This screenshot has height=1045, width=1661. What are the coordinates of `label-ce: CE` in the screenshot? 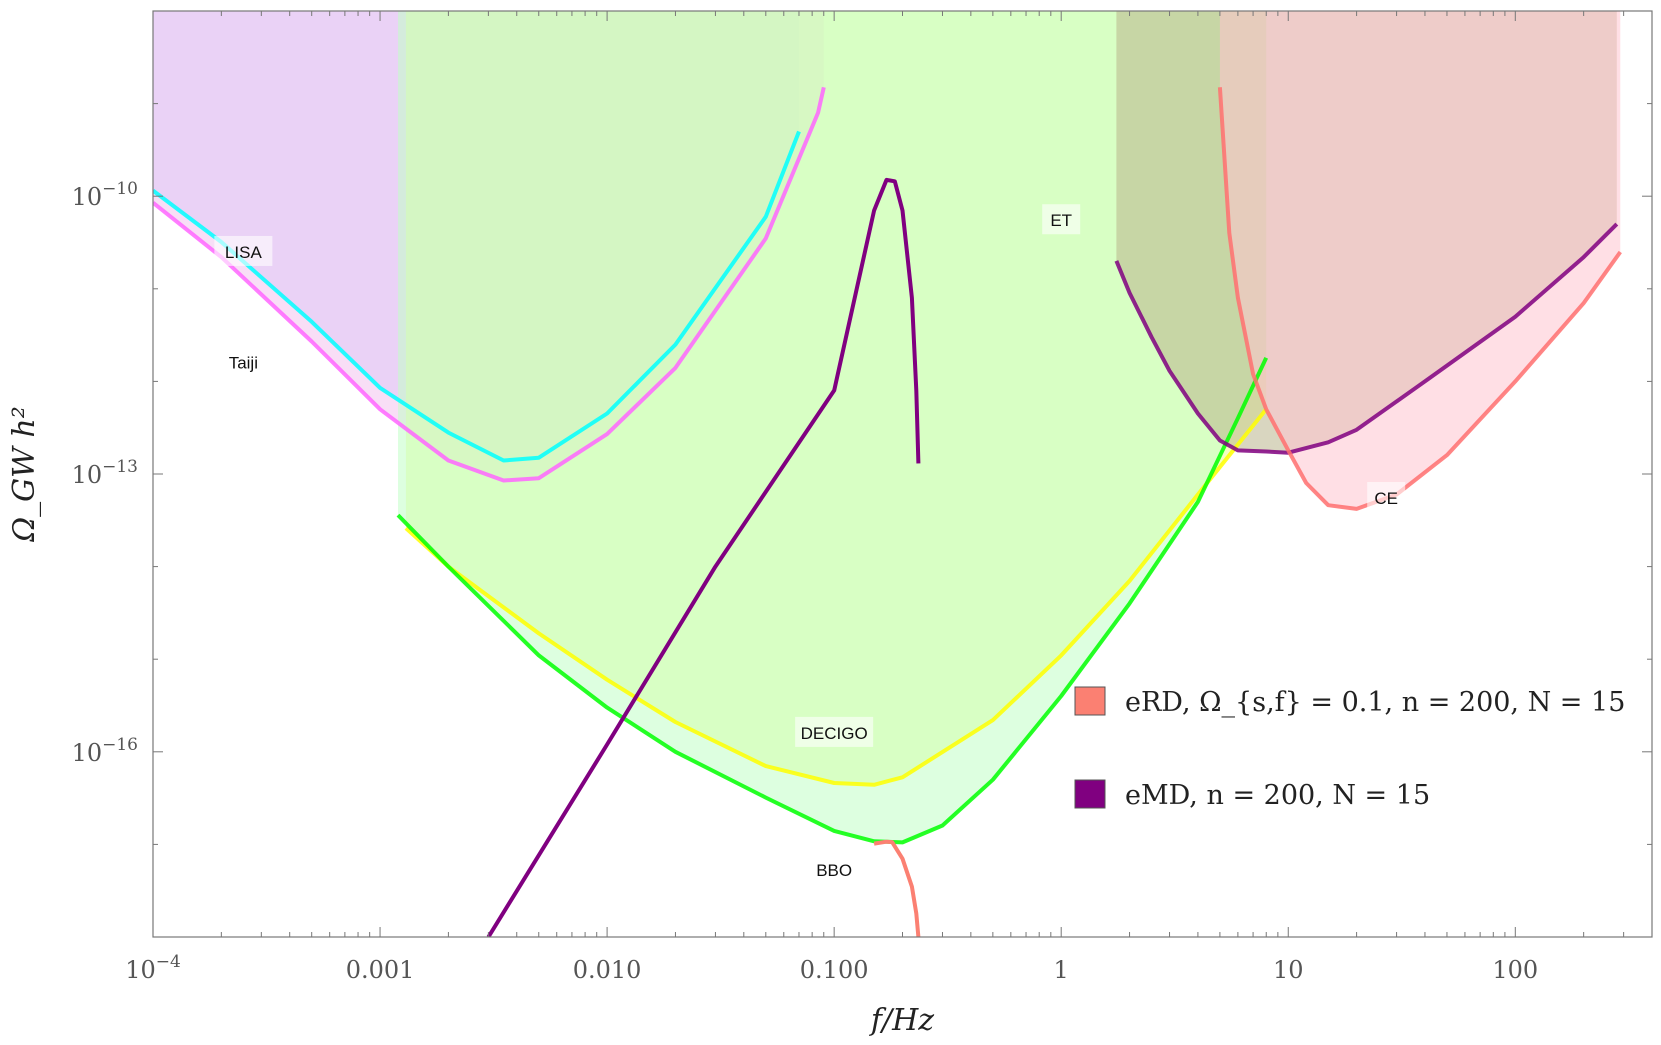 It's located at (1386, 497).